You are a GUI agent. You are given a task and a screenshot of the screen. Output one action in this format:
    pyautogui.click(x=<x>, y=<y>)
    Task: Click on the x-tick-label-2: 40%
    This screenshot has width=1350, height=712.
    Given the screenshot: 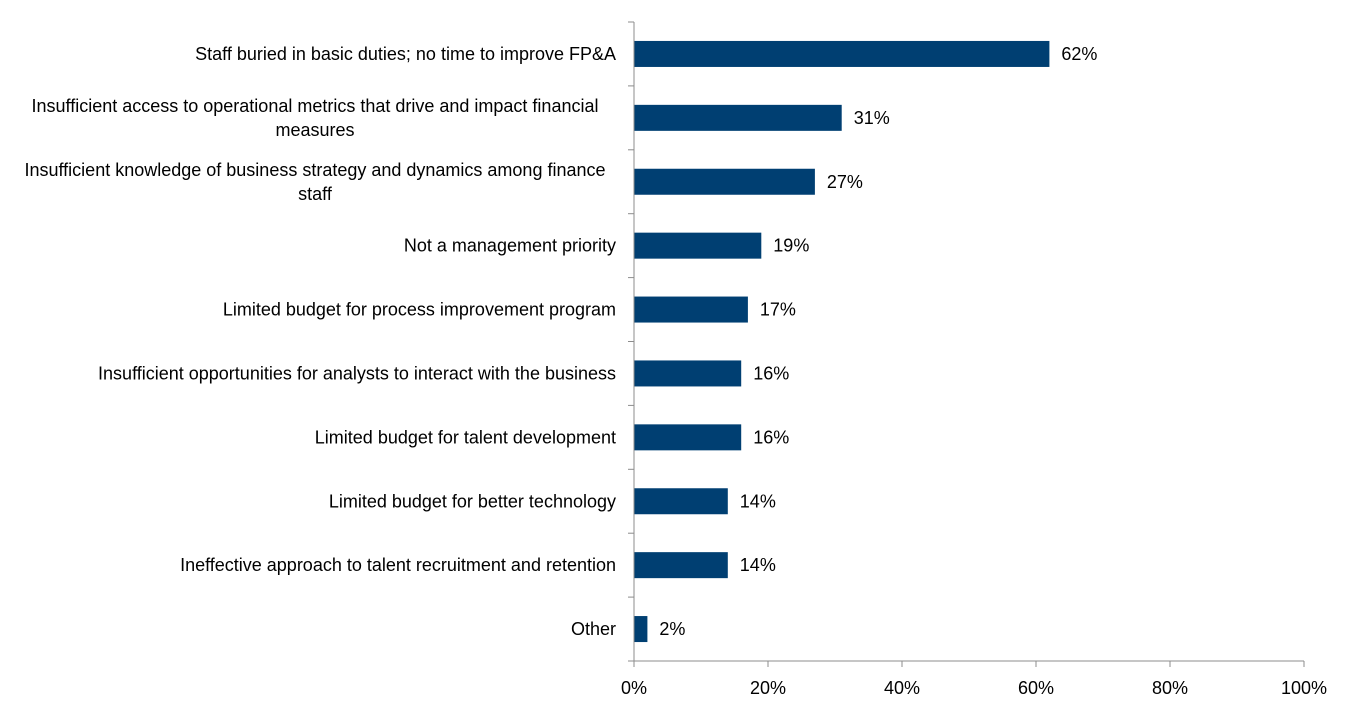 What is the action you would take?
    pyautogui.click(x=902, y=688)
    